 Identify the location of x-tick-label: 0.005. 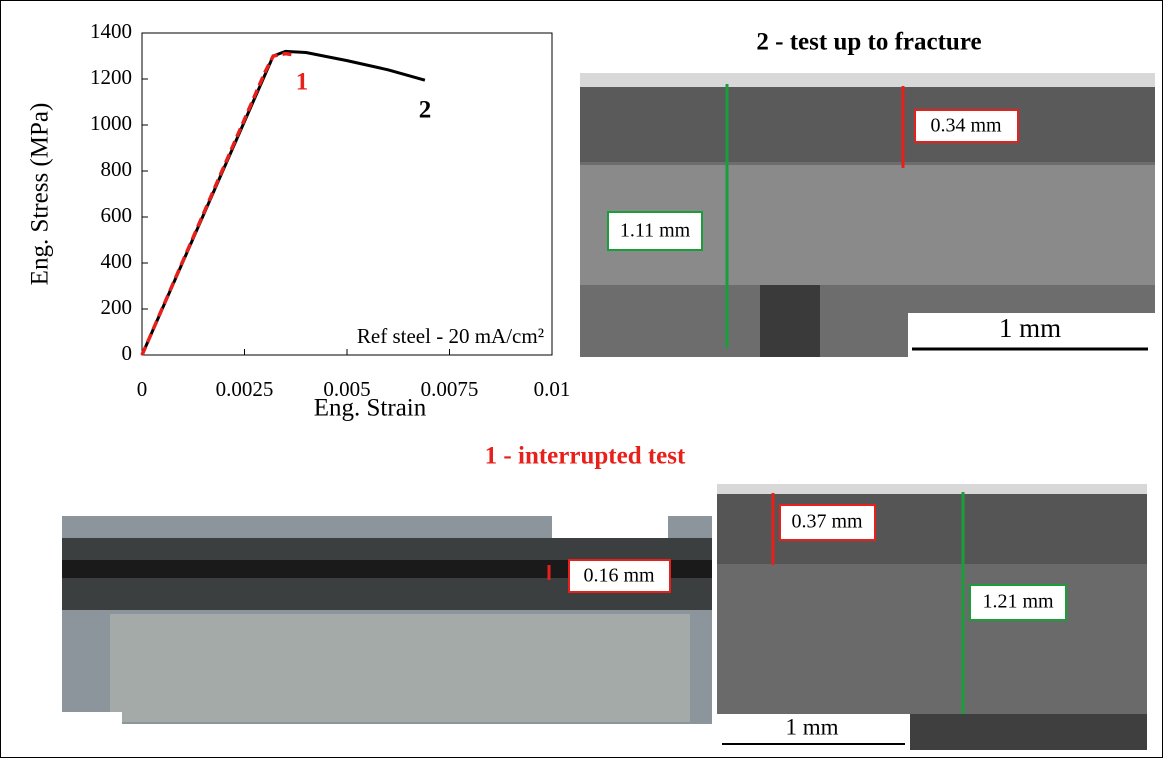
(346, 389).